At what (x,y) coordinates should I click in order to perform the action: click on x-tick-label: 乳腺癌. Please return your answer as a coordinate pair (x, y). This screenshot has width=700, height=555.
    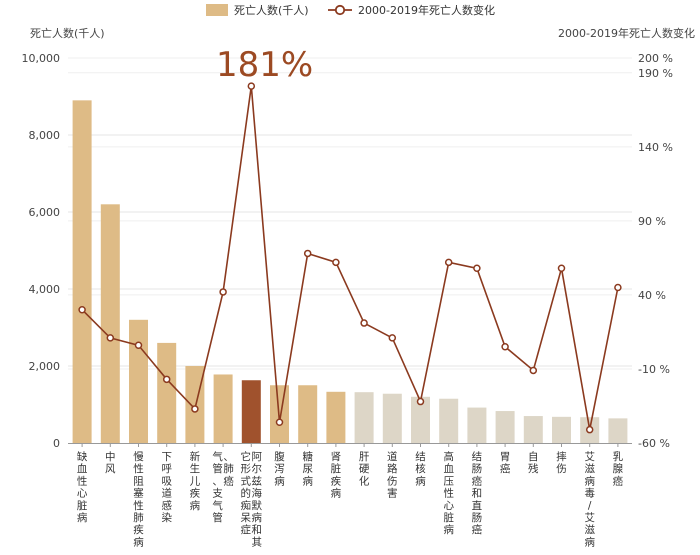
    Looking at the image, I should click on (618, 468).